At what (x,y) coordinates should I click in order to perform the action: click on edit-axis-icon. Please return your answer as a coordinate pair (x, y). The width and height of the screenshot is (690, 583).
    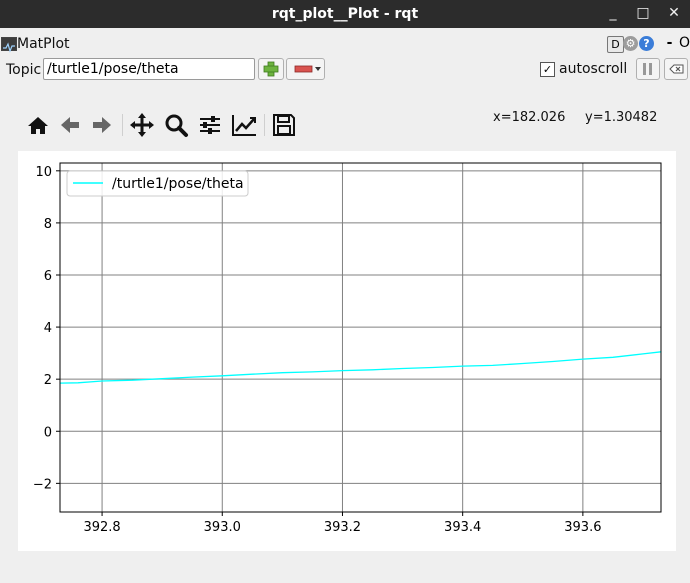
    Looking at the image, I should click on (244, 125).